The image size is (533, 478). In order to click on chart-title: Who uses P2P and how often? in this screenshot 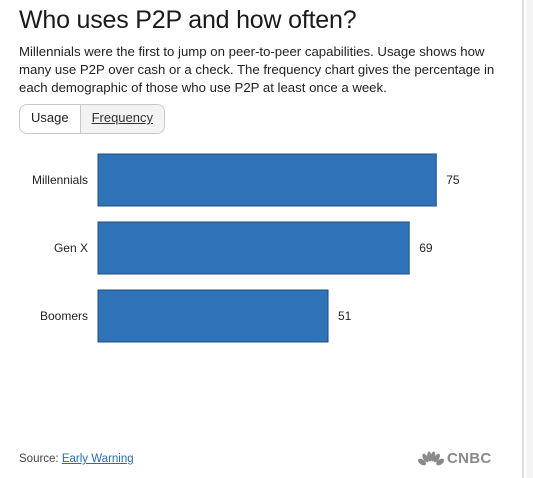, I will do `click(188, 20)`.